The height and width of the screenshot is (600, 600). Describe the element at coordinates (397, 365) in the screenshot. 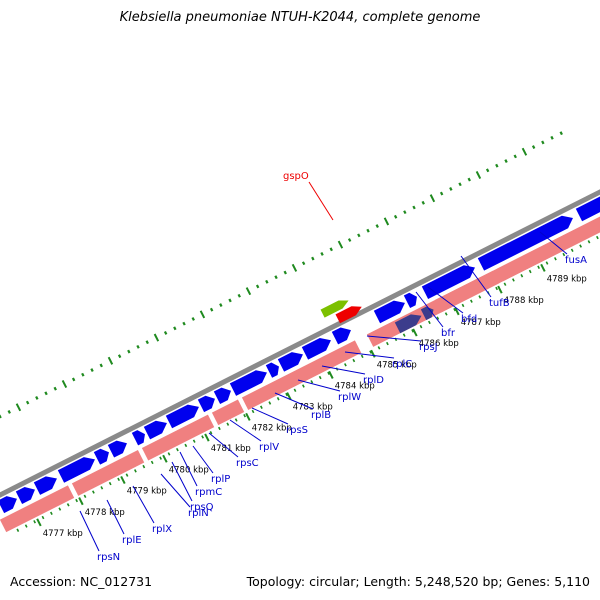

I see `kbp-label: 4785 kbp` at that location.